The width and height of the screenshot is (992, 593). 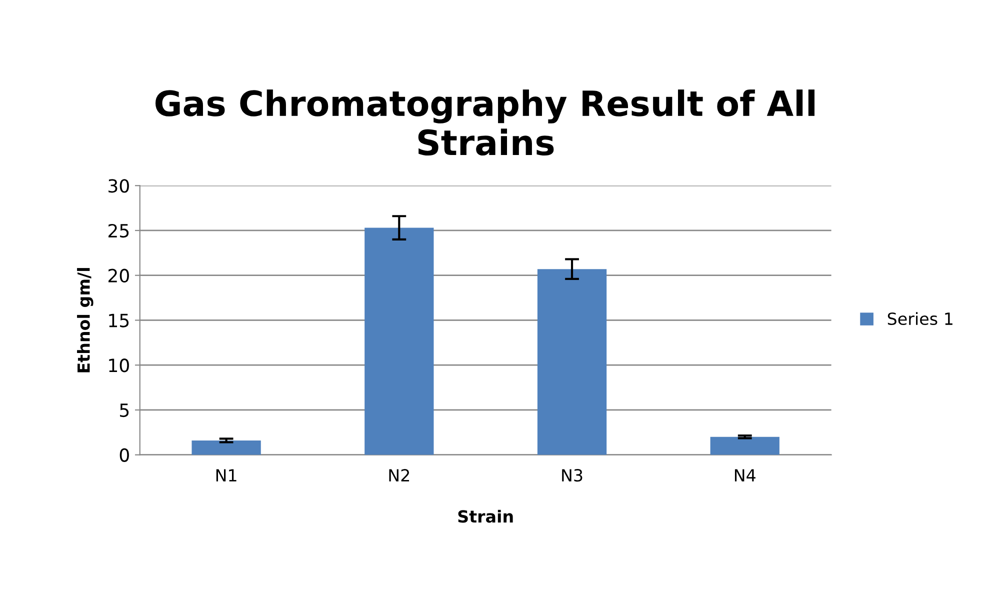 What do you see at coordinates (920, 319) in the screenshot?
I see `legend-label: Series 1` at bounding box center [920, 319].